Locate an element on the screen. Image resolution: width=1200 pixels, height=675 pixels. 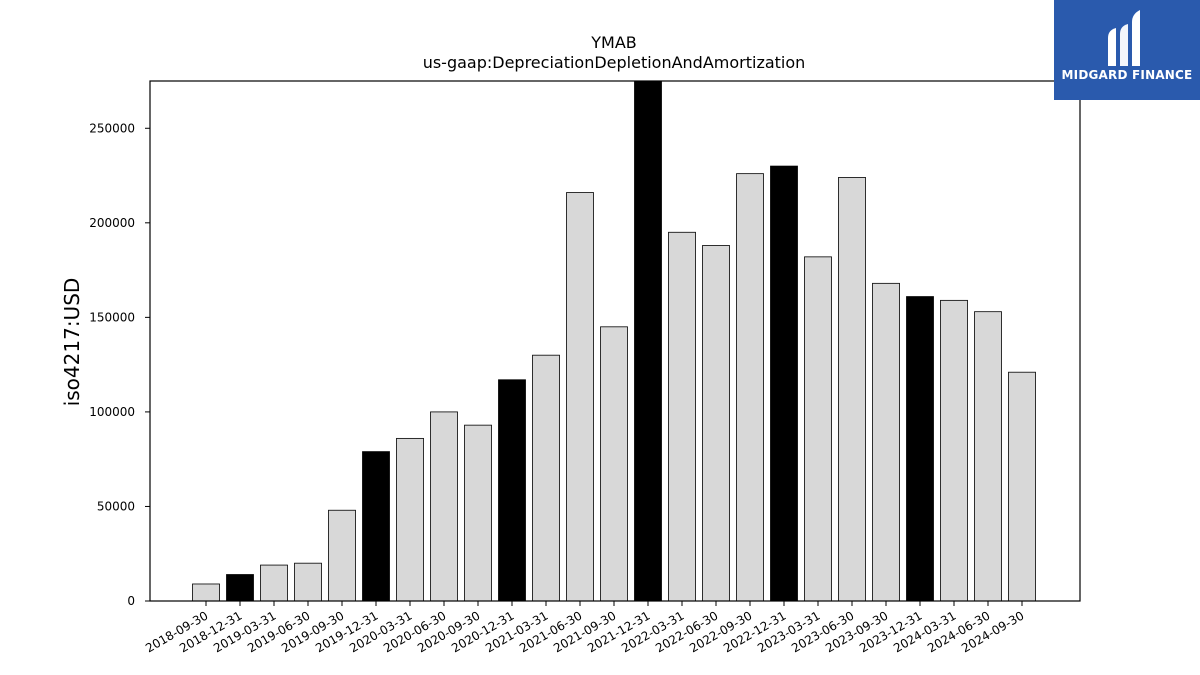
y-tick-label: 50000 is located at coordinates (116, 506).